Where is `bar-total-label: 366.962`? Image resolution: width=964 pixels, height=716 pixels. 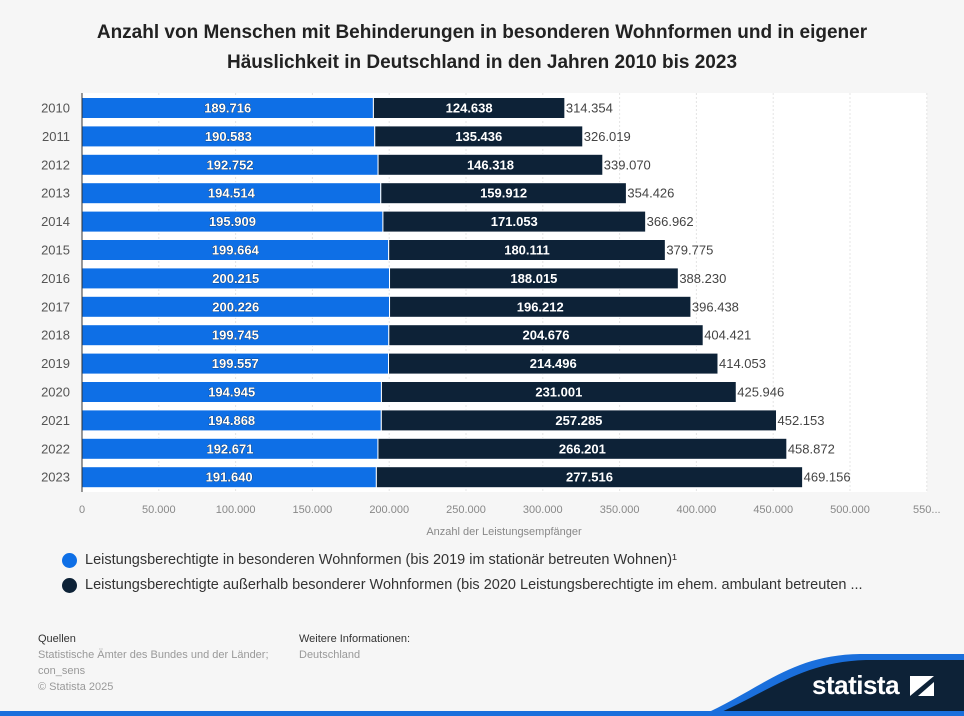
bar-total-label: 366.962 is located at coordinates (670, 221).